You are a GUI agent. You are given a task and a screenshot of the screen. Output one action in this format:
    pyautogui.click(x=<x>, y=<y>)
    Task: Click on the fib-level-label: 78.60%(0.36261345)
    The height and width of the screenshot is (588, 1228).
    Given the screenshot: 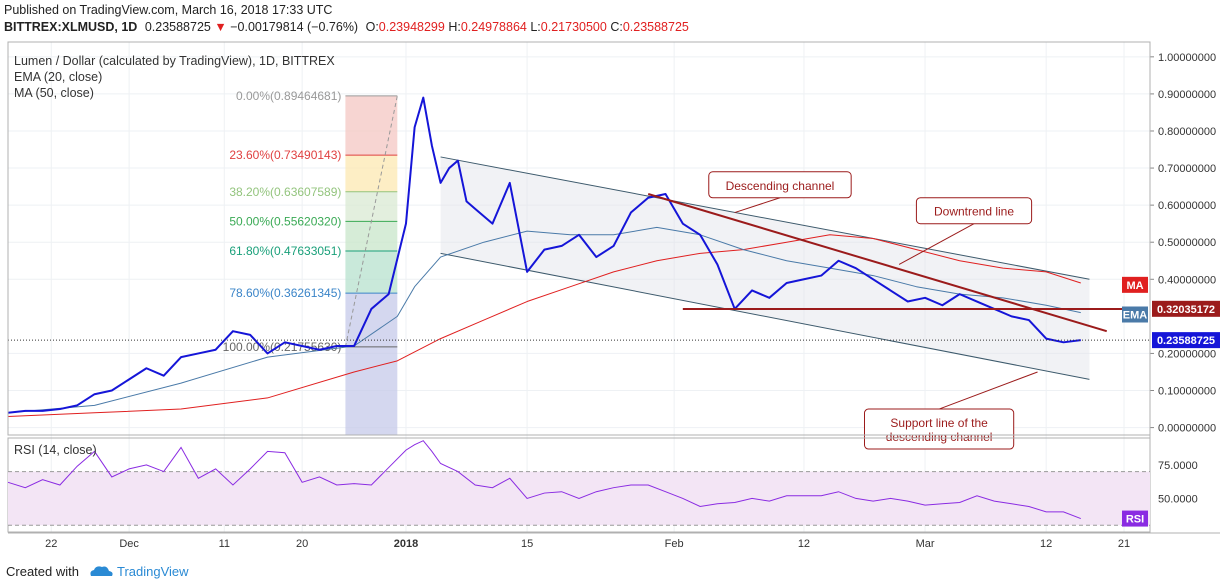 What is the action you would take?
    pyautogui.click(x=285, y=293)
    